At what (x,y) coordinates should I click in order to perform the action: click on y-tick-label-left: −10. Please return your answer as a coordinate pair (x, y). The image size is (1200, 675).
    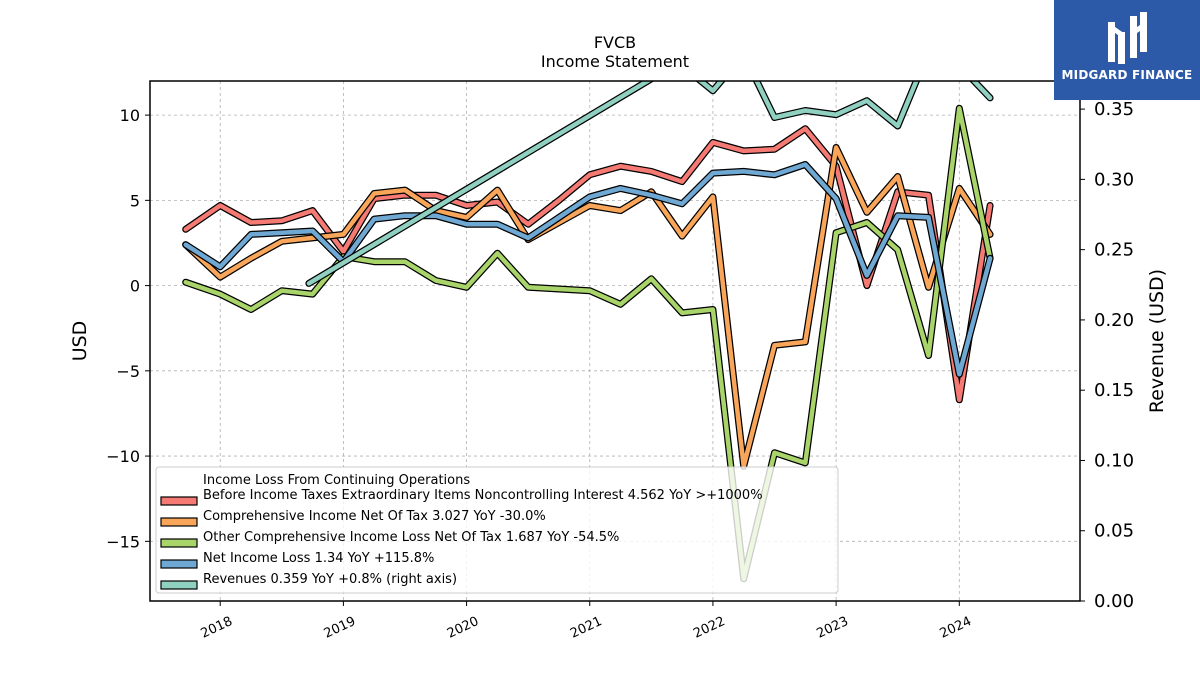
    Looking at the image, I should click on (123, 456).